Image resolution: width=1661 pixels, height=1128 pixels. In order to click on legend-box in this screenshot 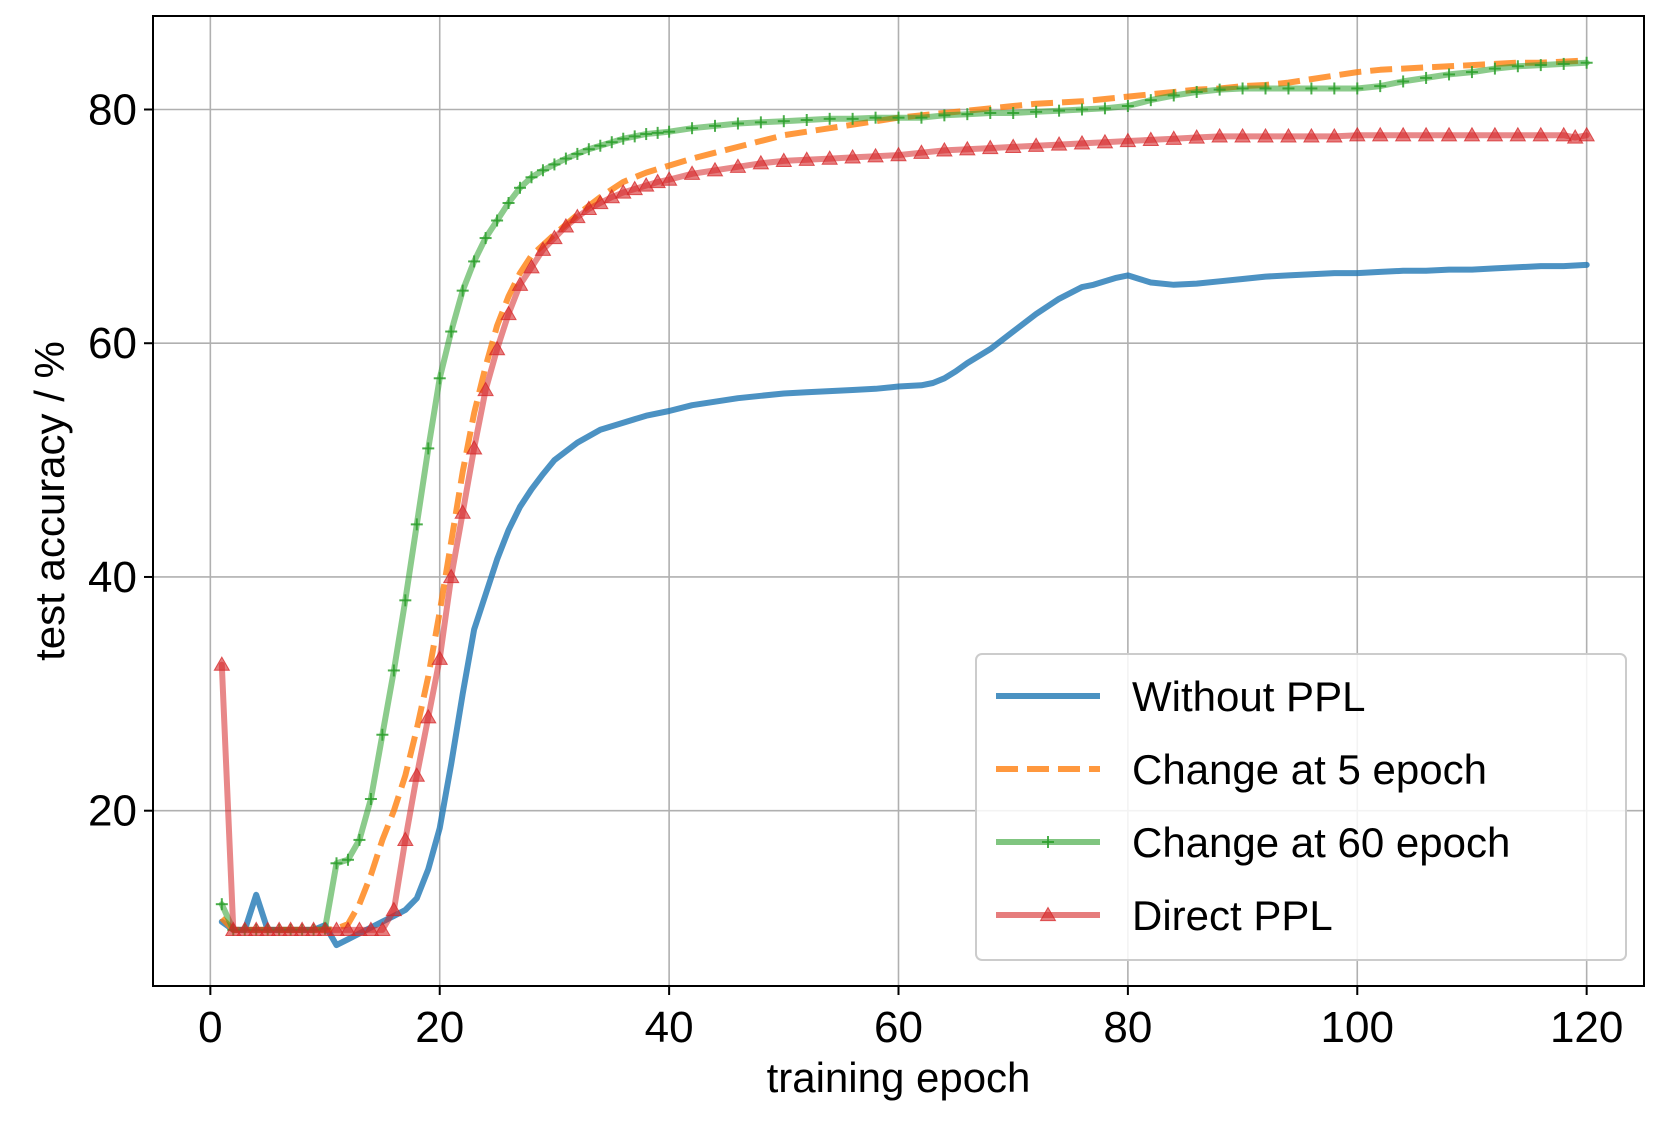, I will do `click(1301, 807)`.